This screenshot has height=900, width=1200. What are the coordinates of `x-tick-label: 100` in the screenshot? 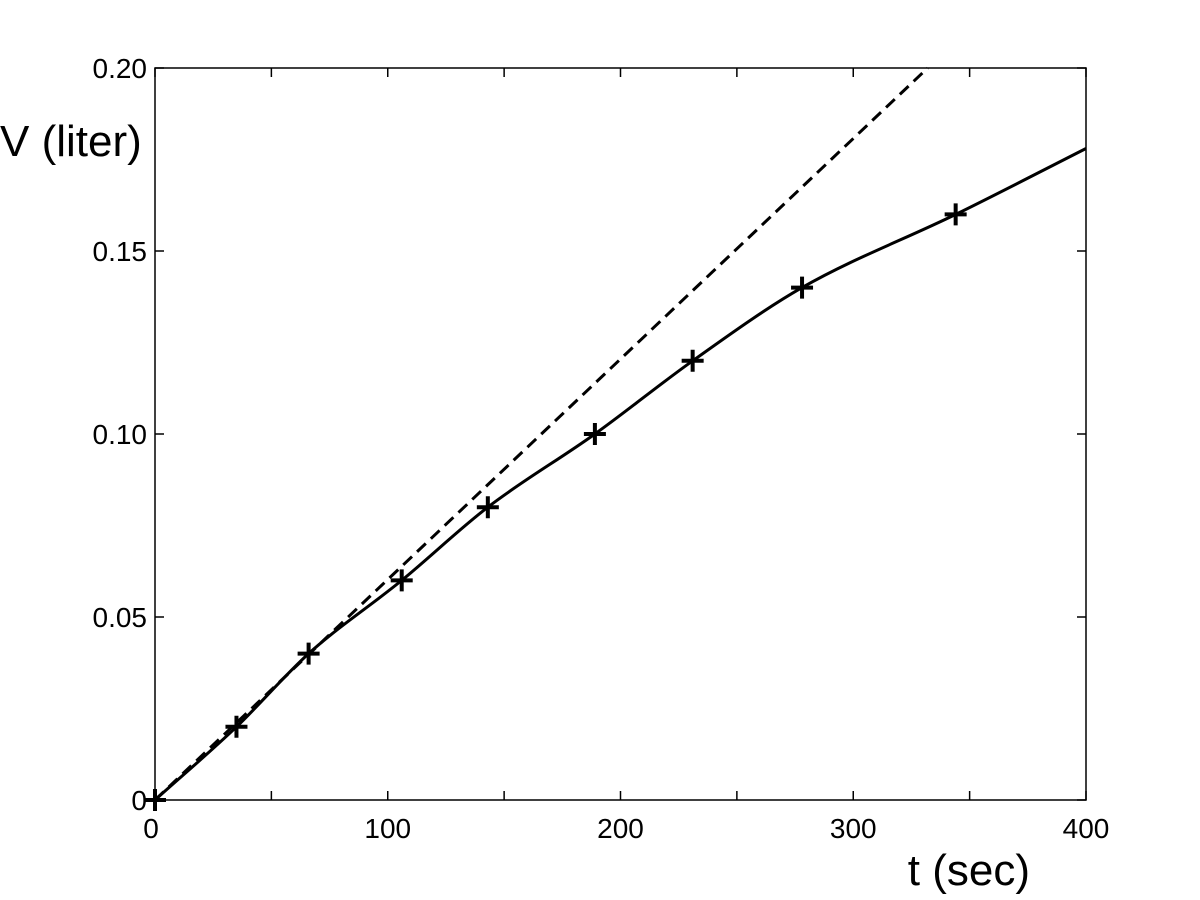 It's located at (387, 828).